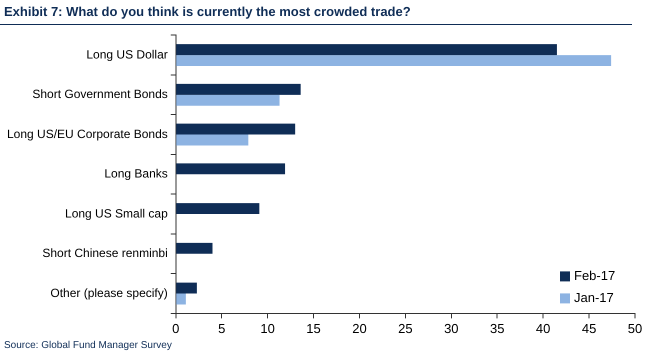 This screenshot has width=667, height=364. What do you see at coordinates (543, 328) in the screenshot?
I see `x-tick-label: 40` at bounding box center [543, 328].